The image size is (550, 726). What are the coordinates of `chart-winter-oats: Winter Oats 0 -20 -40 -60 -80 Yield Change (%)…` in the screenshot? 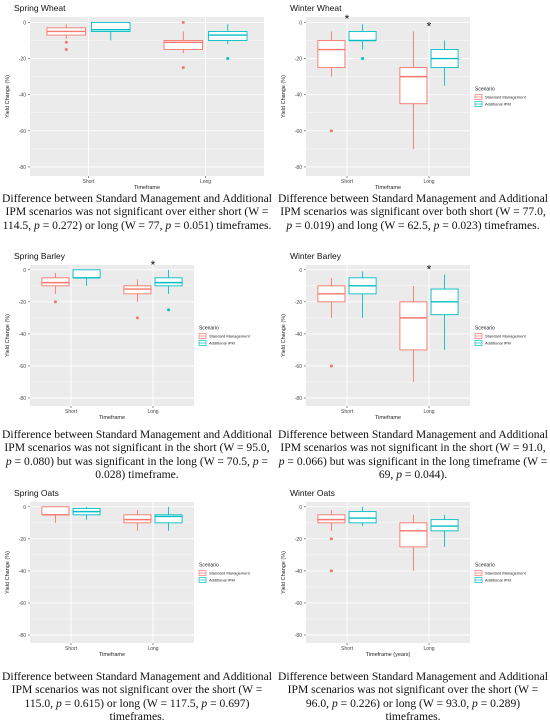 It's located at (404, 573).